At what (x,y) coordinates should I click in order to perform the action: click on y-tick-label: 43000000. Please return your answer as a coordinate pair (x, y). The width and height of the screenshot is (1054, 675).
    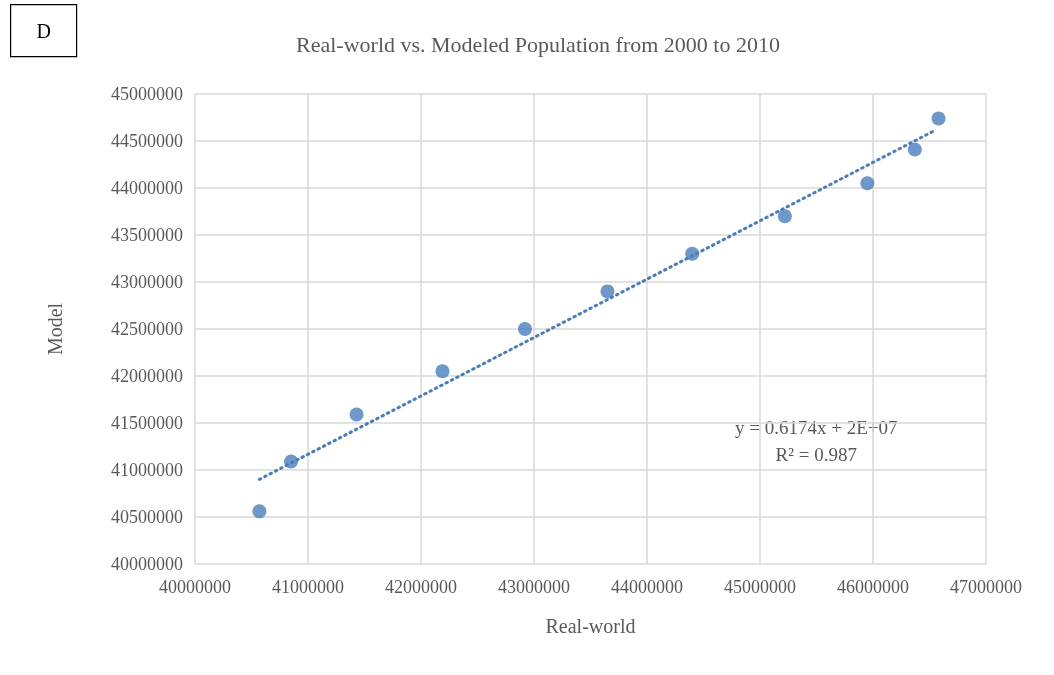
    Looking at the image, I should click on (147, 282).